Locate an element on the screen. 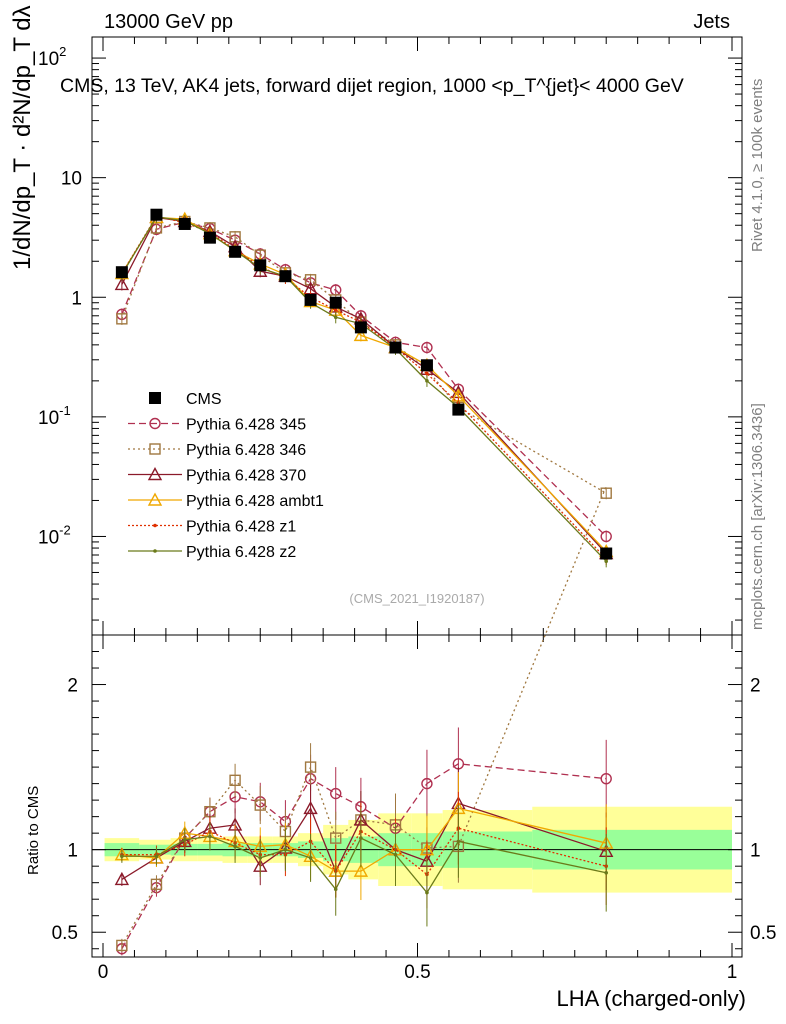 The image size is (786, 1024). y-tick-label: 1 is located at coordinates (76, 298).